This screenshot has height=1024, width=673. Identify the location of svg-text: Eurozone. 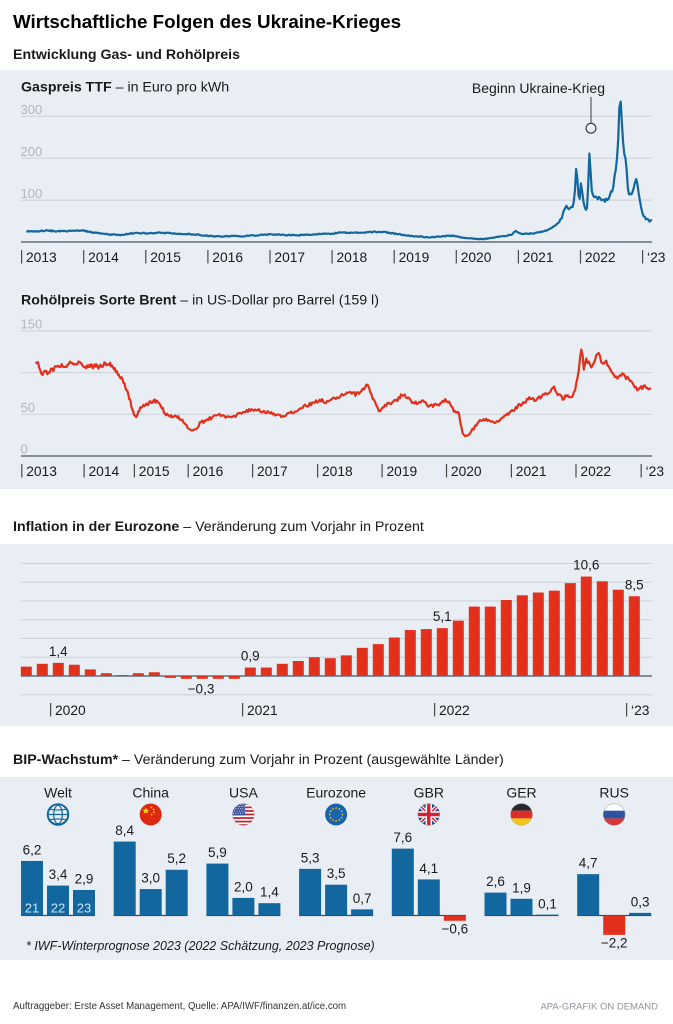
(336, 793).